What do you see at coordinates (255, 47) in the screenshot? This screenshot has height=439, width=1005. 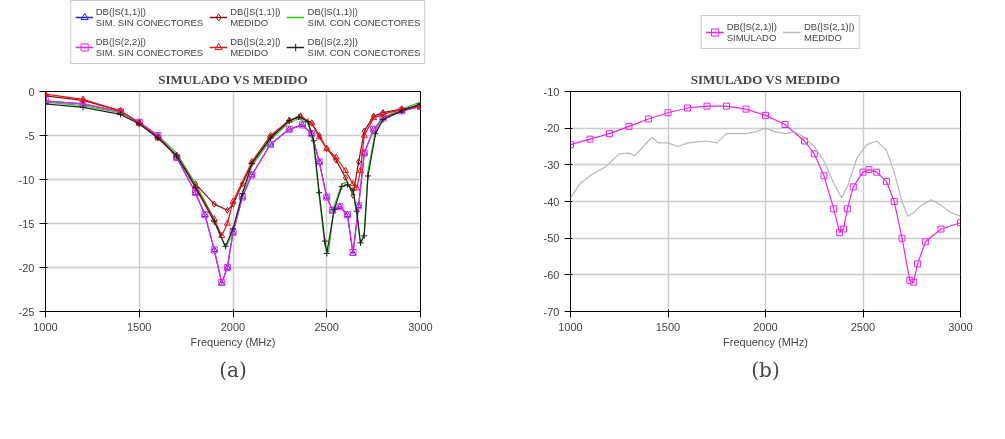 I see `legend-label: DB(|S(2,2)|) MEDIDO` at bounding box center [255, 47].